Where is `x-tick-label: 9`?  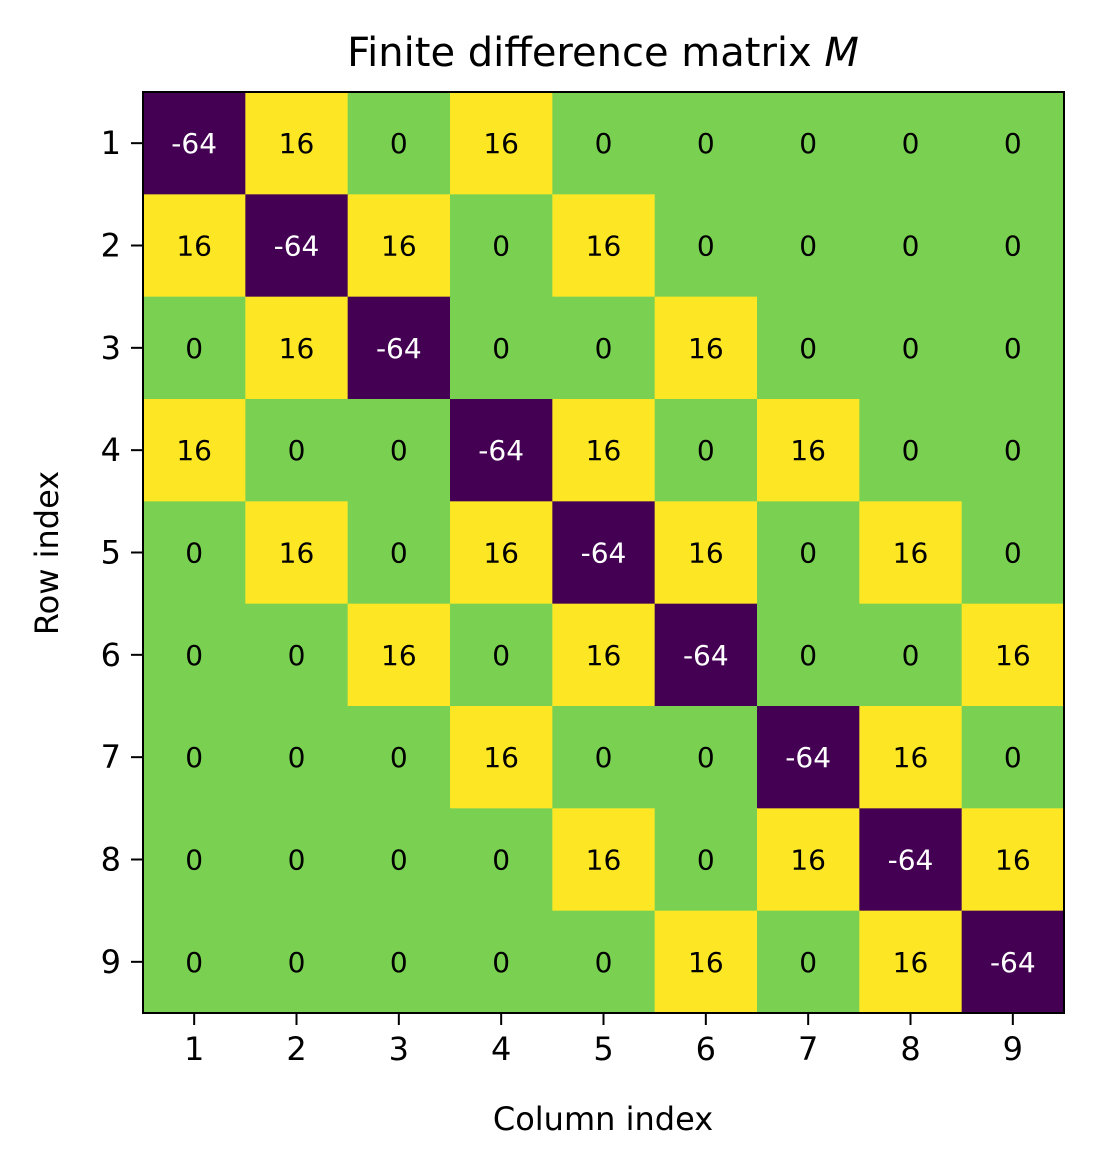 x-tick-label: 9 is located at coordinates (1013, 1049).